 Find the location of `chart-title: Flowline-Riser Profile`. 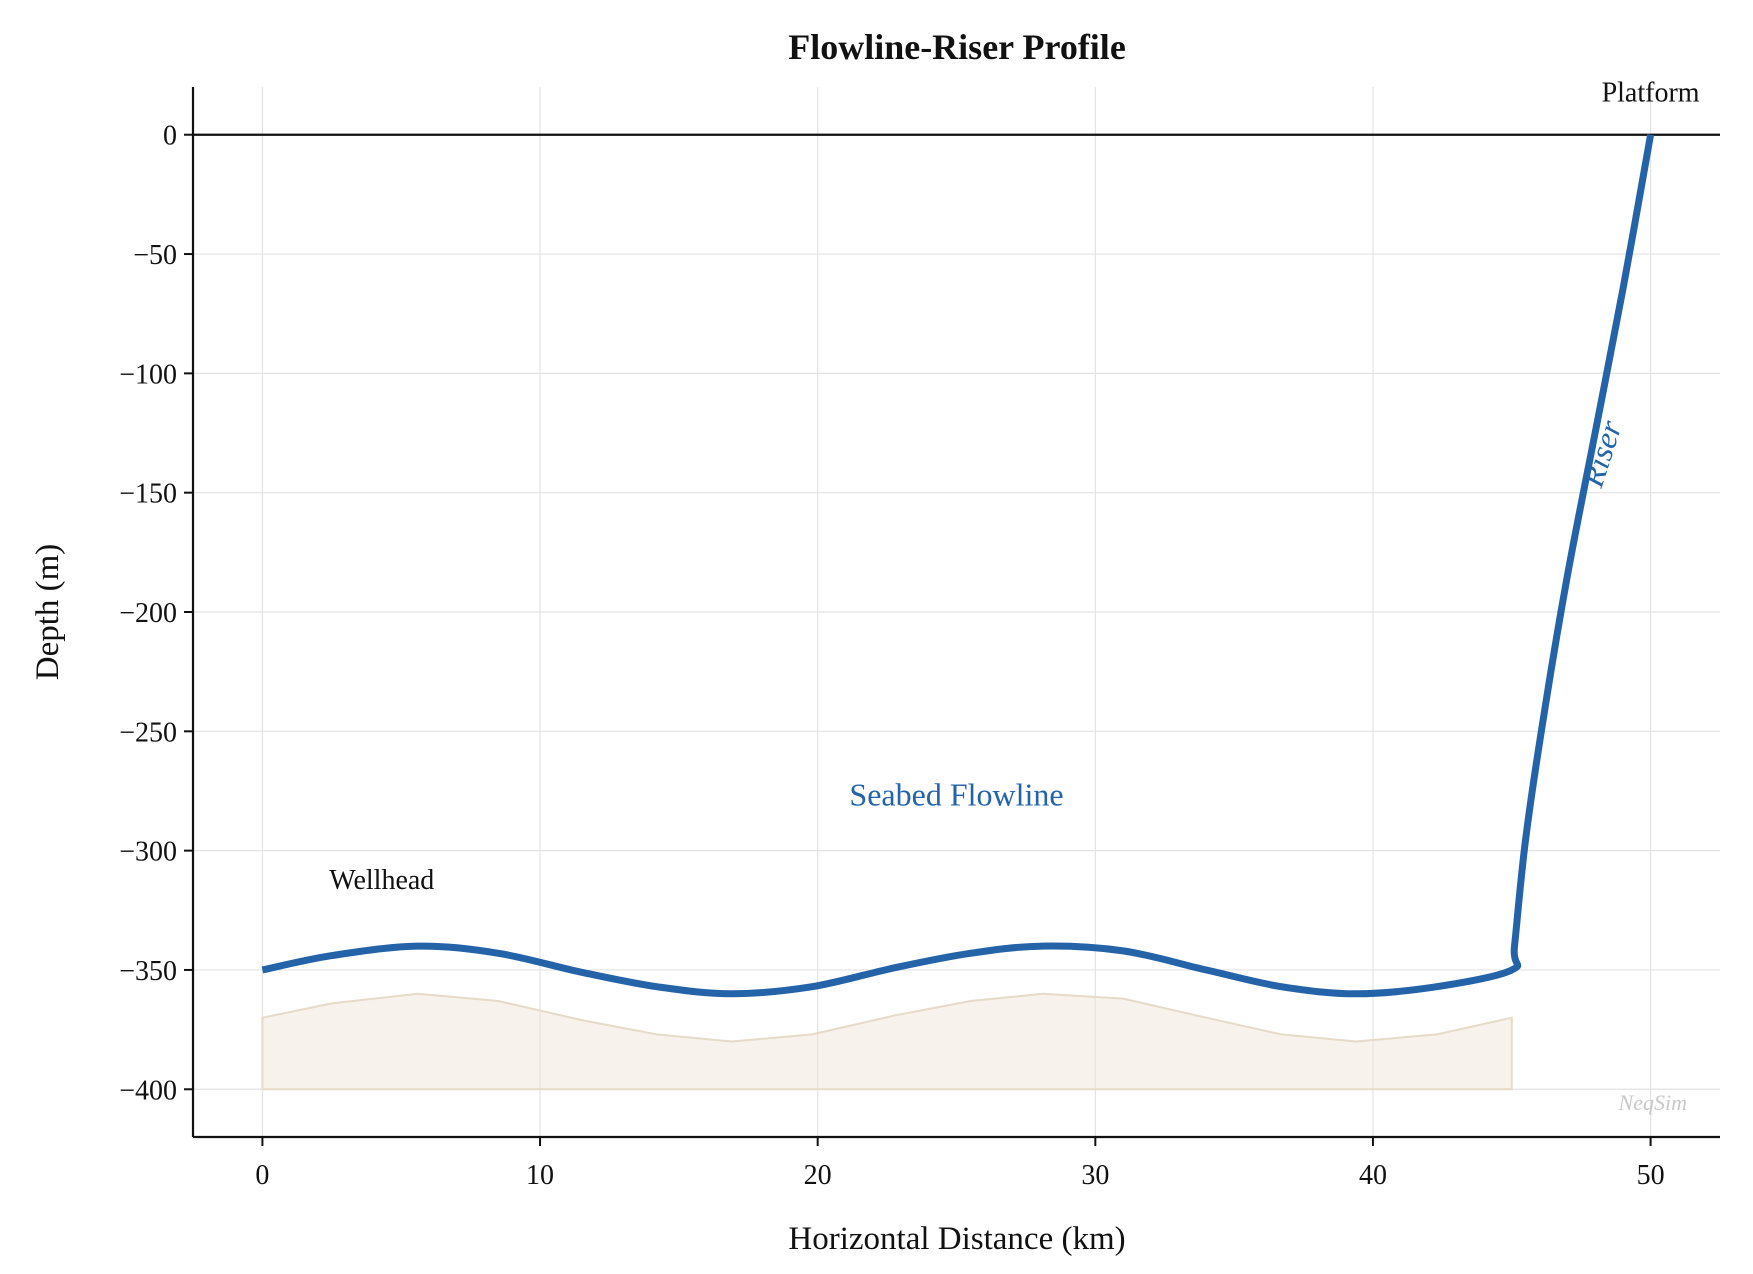

chart-title: Flowline-Riser Profile is located at coordinates (957, 47).